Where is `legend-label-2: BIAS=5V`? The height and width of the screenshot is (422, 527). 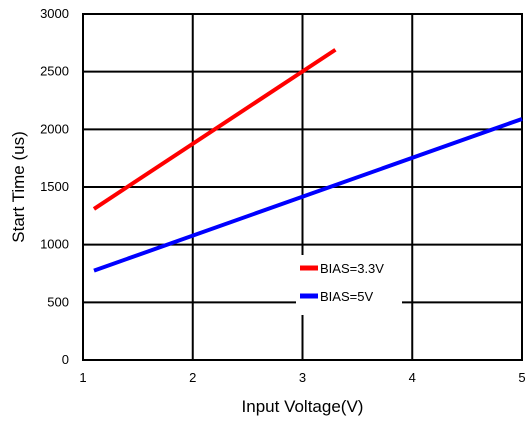 legend-label-2: BIAS=5V is located at coordinates (346, 296).